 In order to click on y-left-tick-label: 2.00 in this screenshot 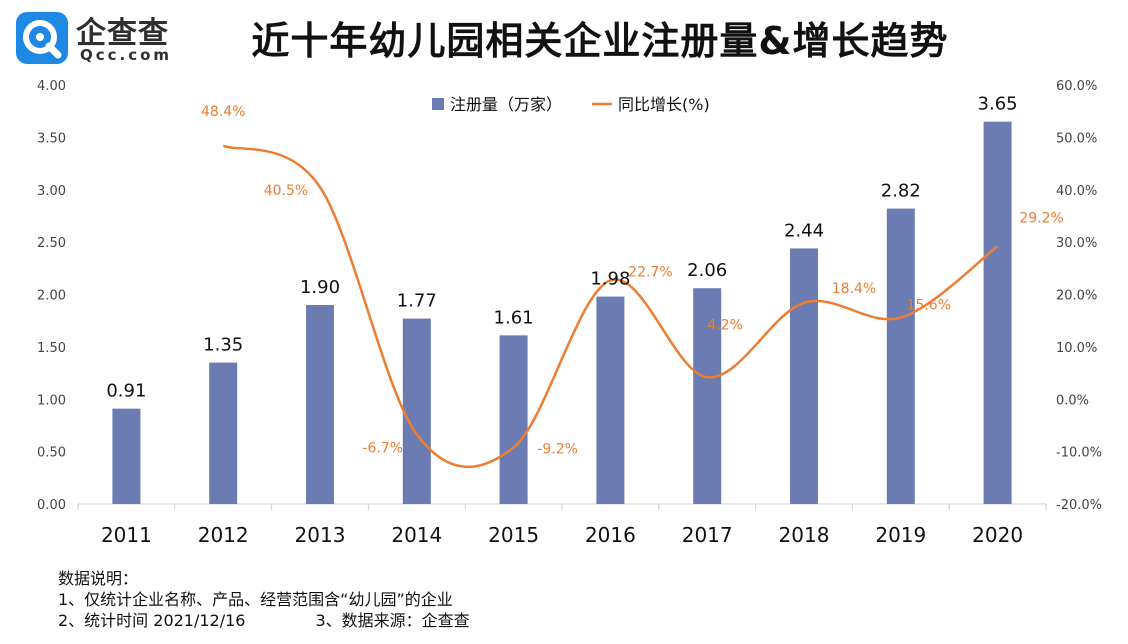, I will do `click(51, 296)`.